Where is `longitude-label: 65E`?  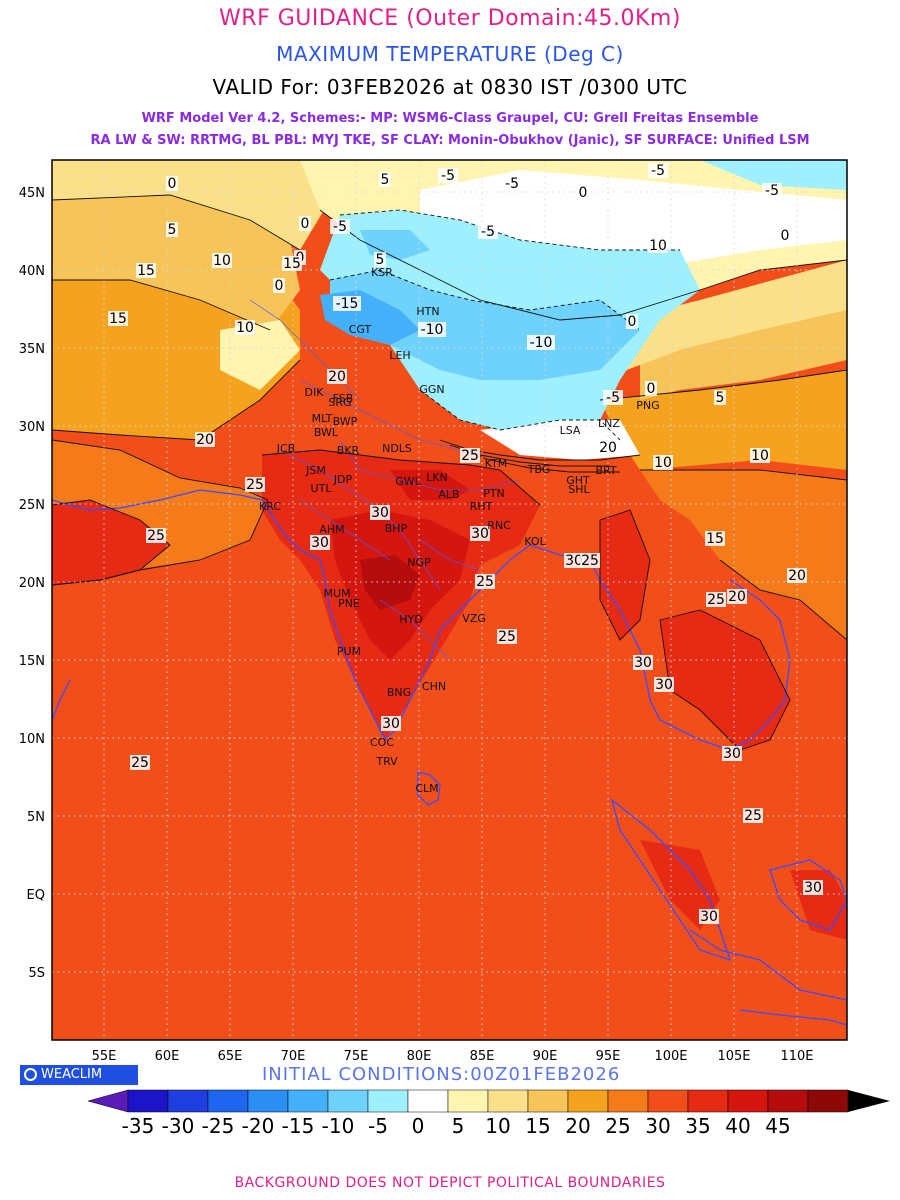
longitude-label: 65E is located at coordinates (230, 1056).